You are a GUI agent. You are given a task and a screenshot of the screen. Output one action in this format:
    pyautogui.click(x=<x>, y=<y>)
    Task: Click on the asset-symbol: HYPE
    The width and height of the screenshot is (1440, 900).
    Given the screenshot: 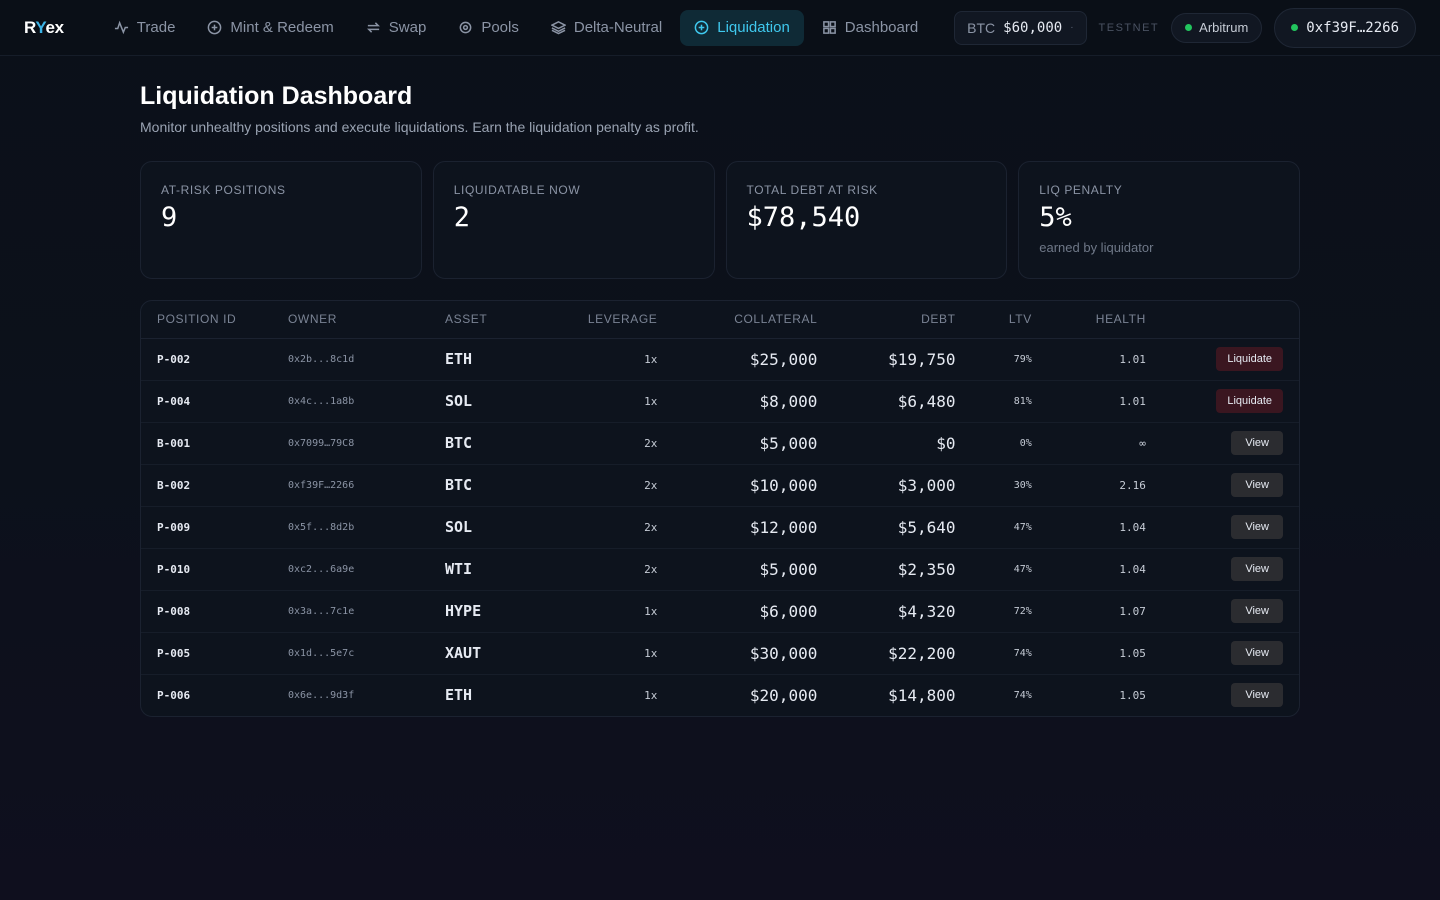 What is the action you would take?
    pyautogui.click(x=481, y=611)
    